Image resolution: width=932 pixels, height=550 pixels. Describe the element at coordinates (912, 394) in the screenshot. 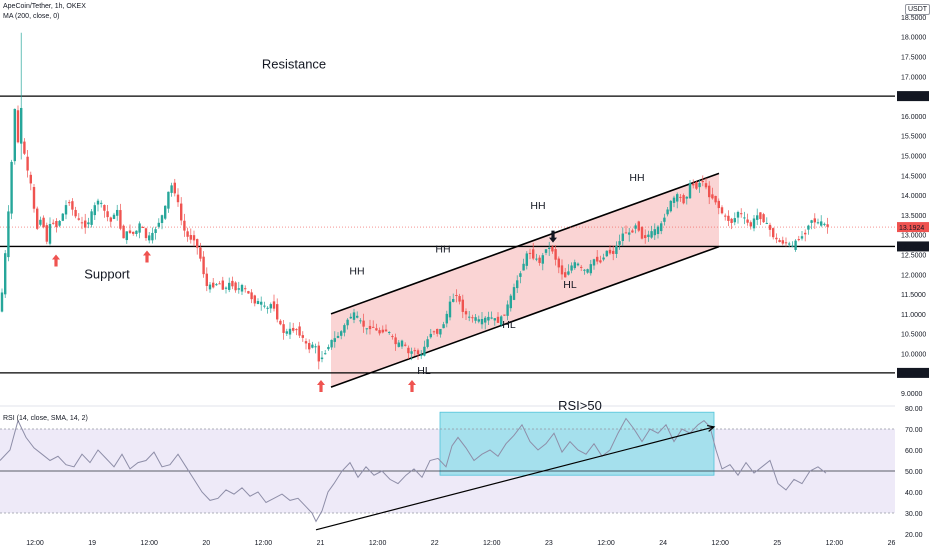

I see `price-tick-label: 9.0000` at that location.